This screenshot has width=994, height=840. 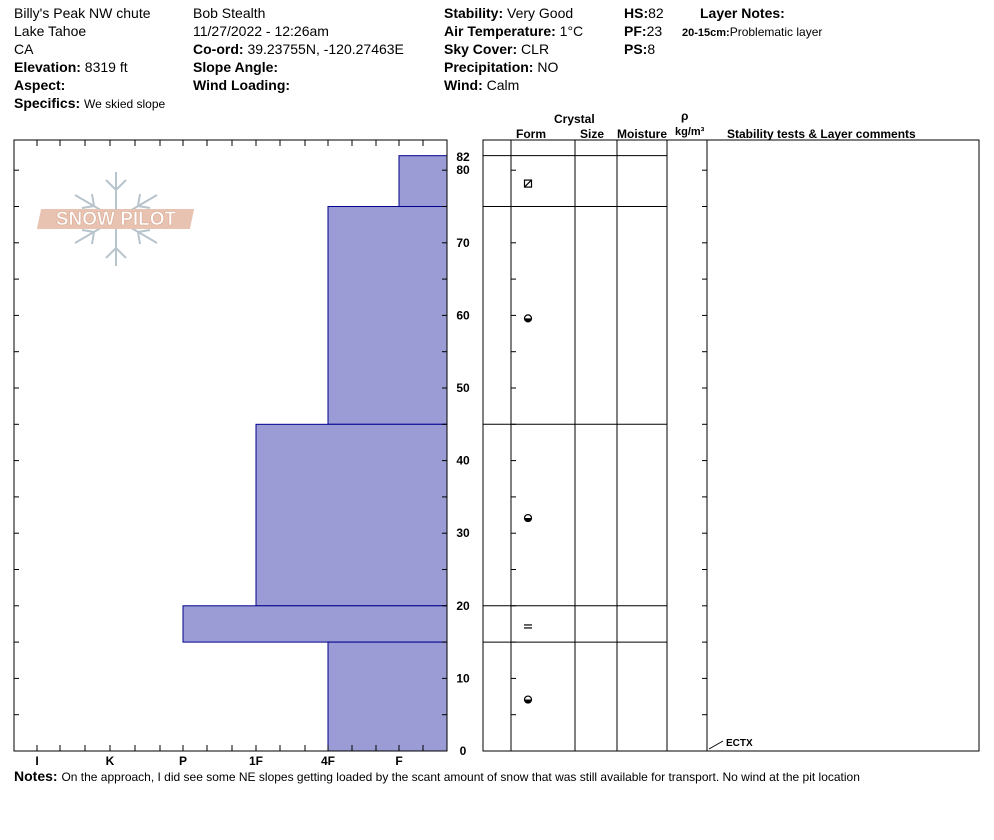 What do you see at coordinates (183, 761) in the screenshot?
I see `hardness-label-P: P` at bounding box center [183, 761].